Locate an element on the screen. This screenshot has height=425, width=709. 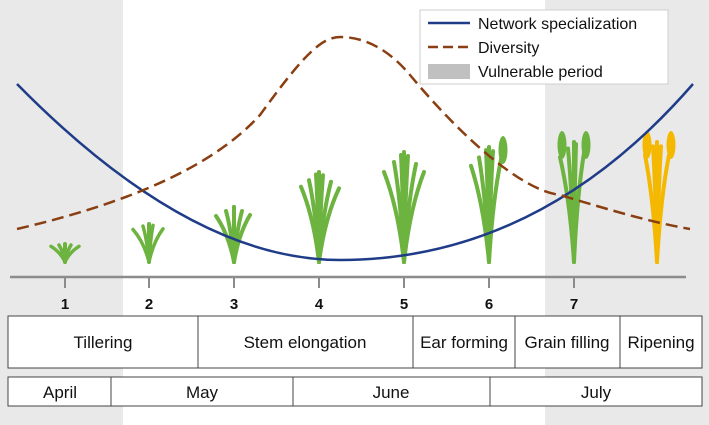
month-row: April May June July is located at coordinates (355, 391).